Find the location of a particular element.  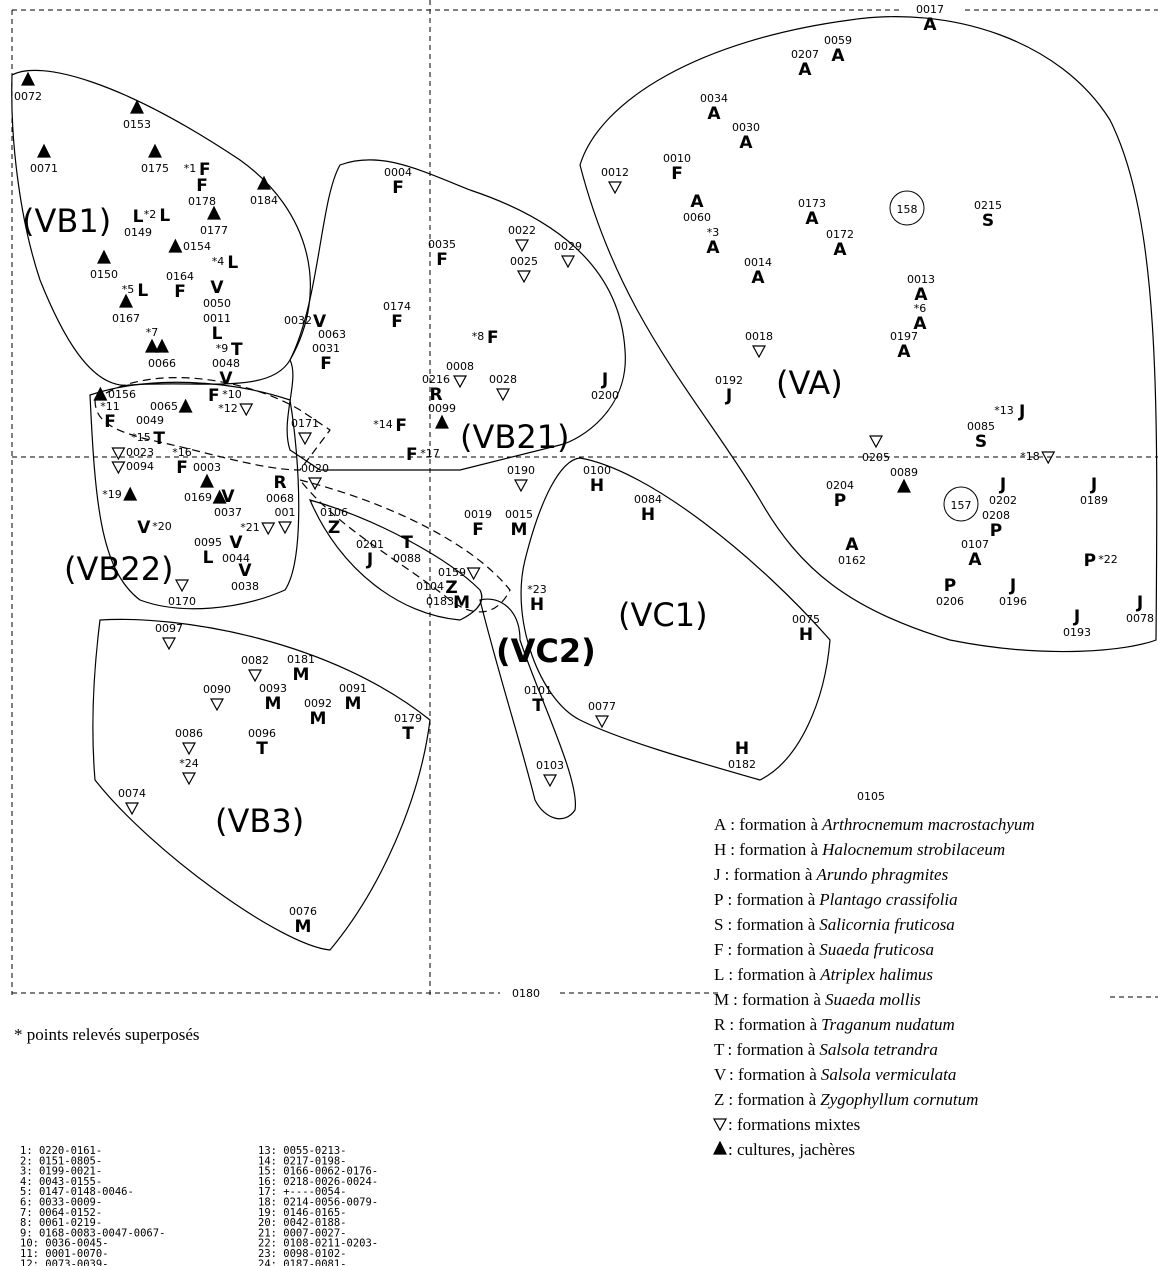

legend-entry: R: formation à Traganum nudatum is located at coordinates (834, 1024).